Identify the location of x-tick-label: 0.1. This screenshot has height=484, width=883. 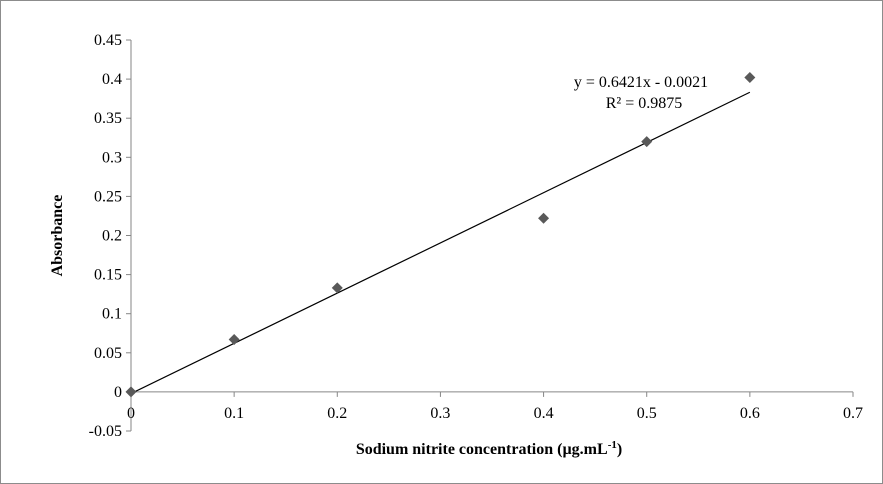
(234, 413).